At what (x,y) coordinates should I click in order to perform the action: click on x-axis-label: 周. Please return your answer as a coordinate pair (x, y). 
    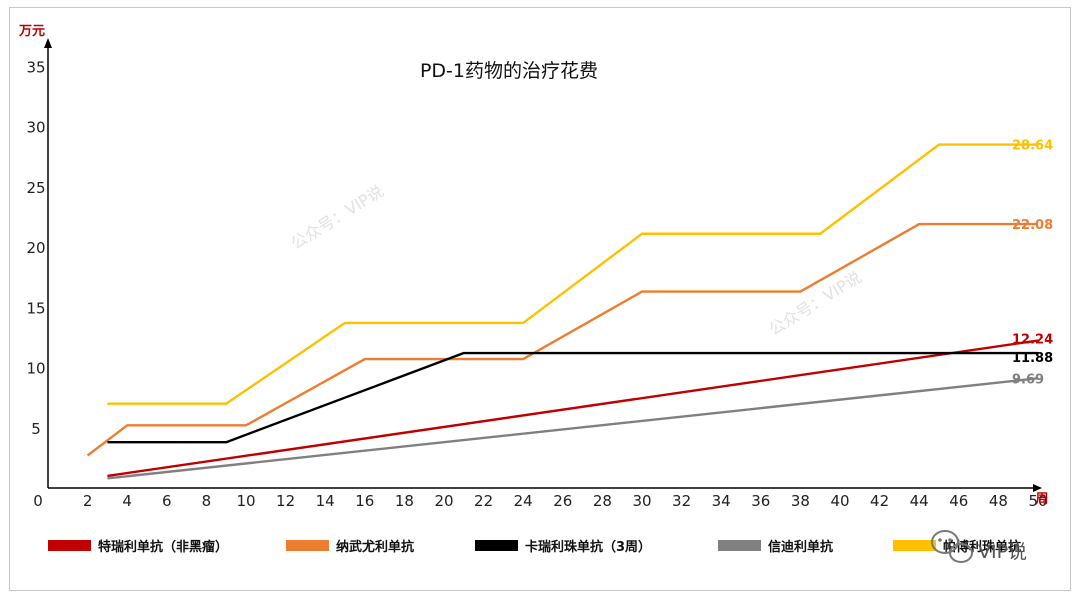
    Looking at the image, I should click on (1041, 499).